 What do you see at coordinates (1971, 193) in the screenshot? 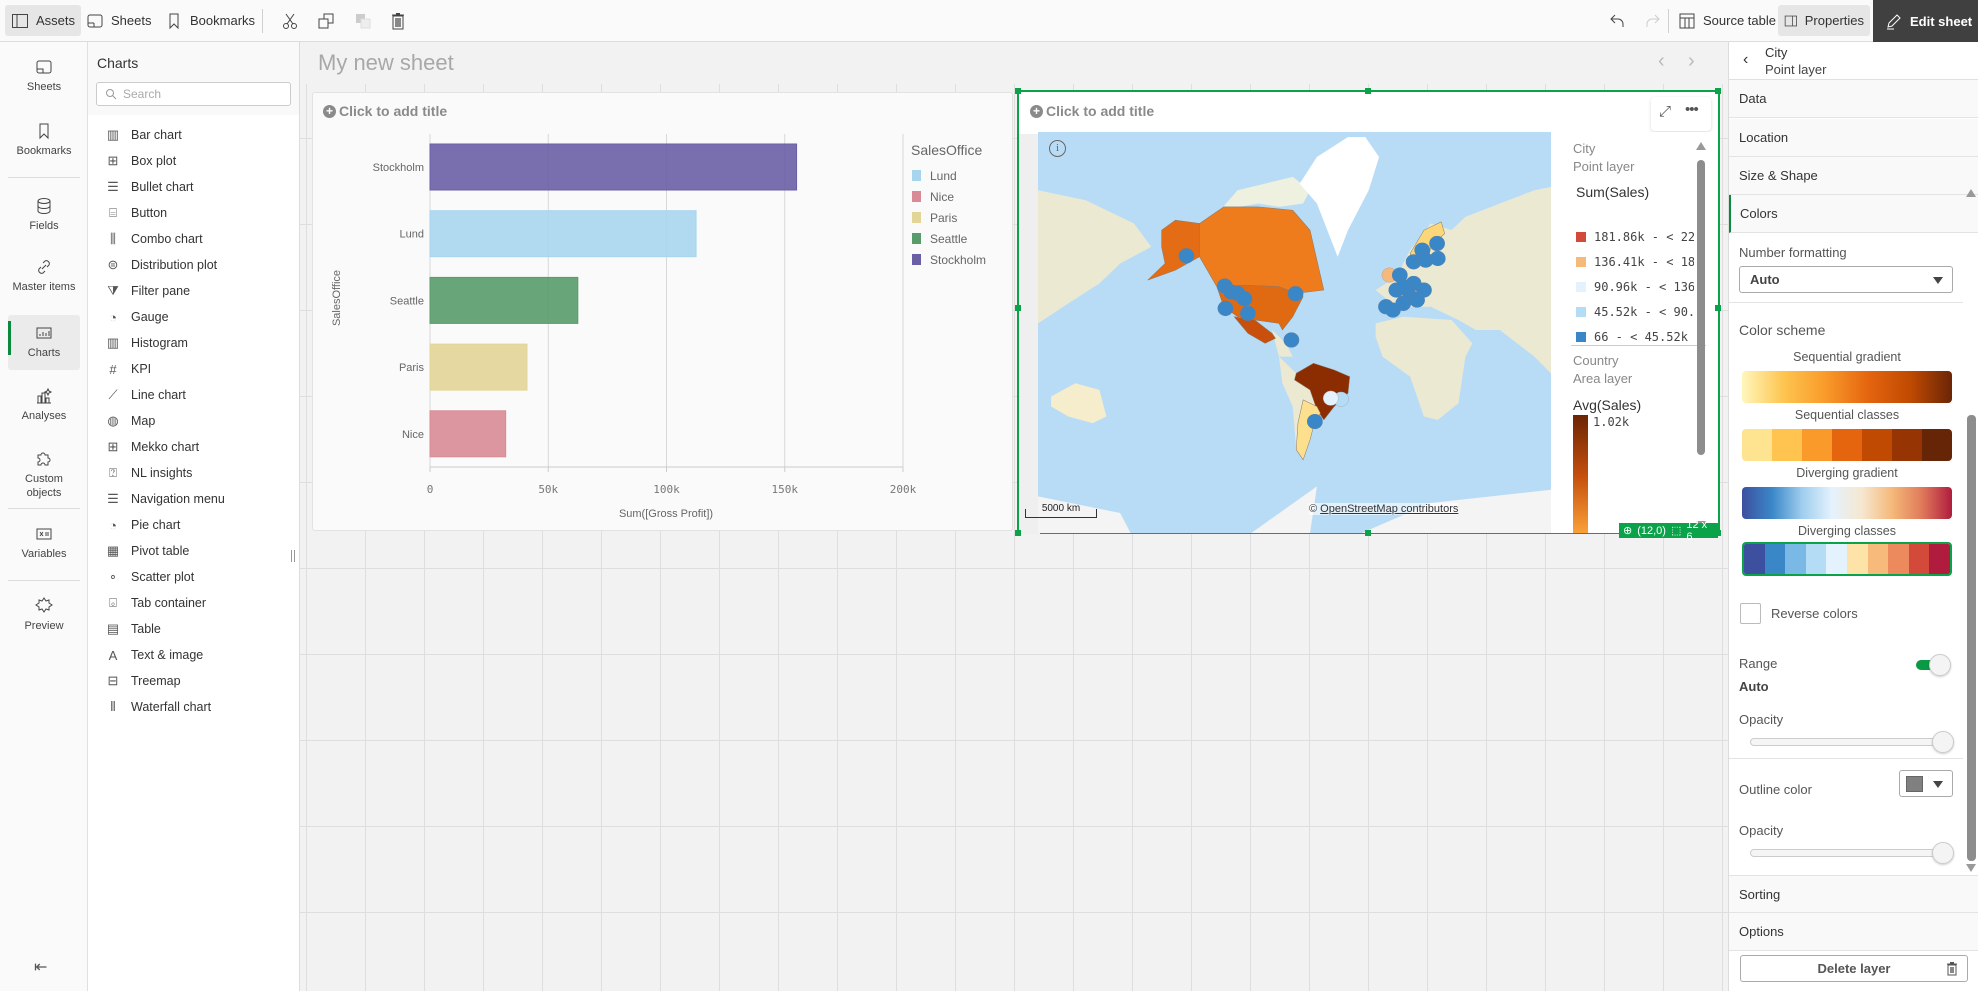
I see `scroll-up-icon` at bounding box center [1971, 193].